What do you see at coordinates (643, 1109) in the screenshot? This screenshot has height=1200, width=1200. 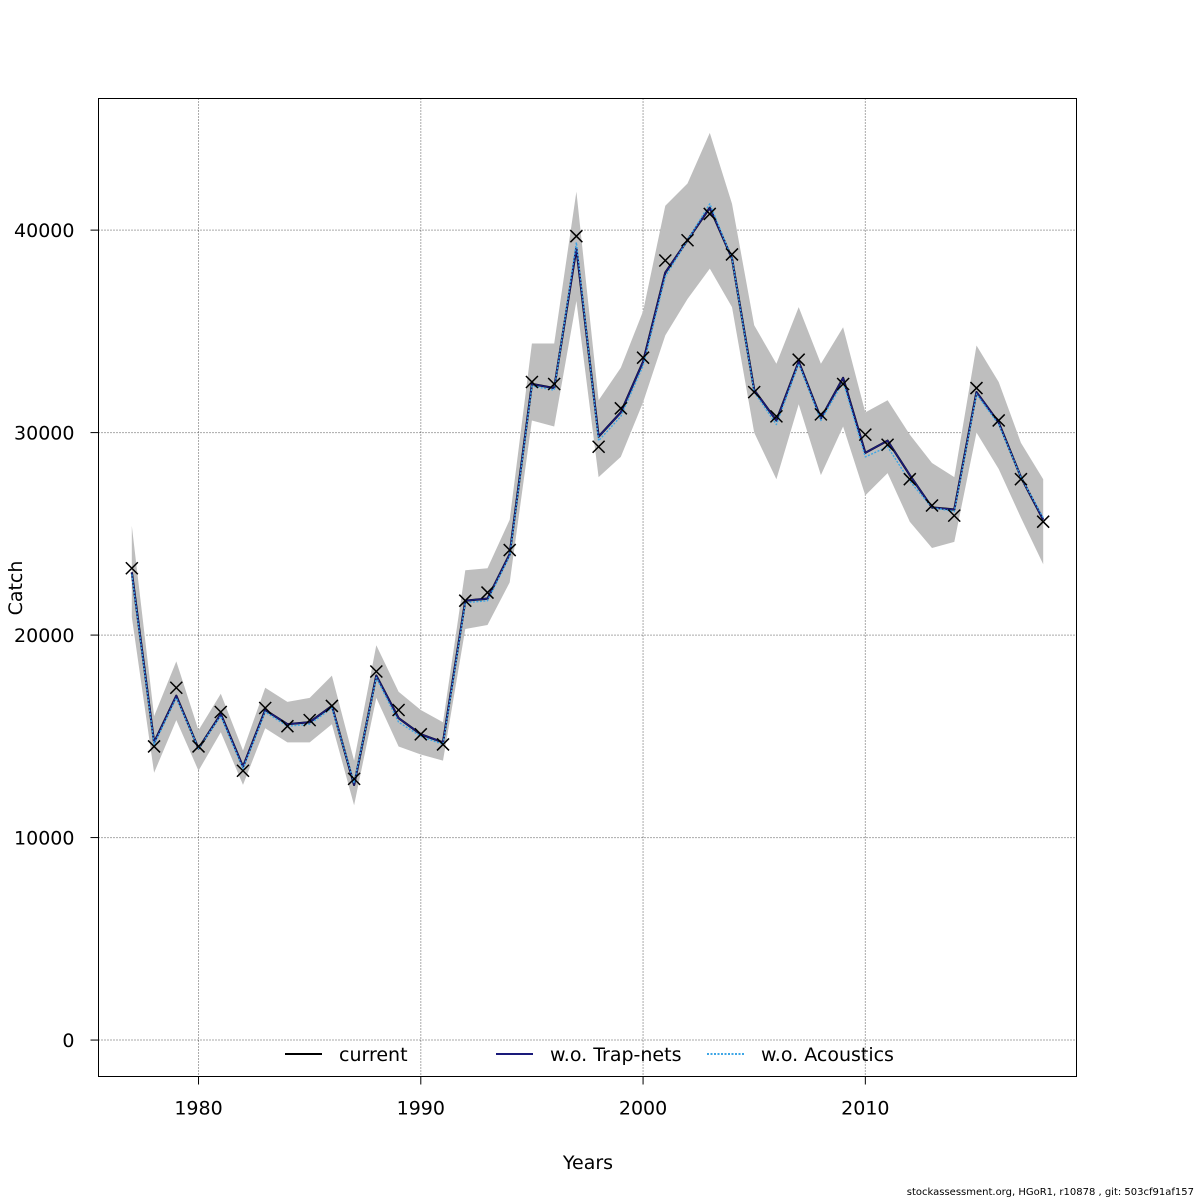 I see `x-tick-label: 2000` at bounding box center [643, 1109].